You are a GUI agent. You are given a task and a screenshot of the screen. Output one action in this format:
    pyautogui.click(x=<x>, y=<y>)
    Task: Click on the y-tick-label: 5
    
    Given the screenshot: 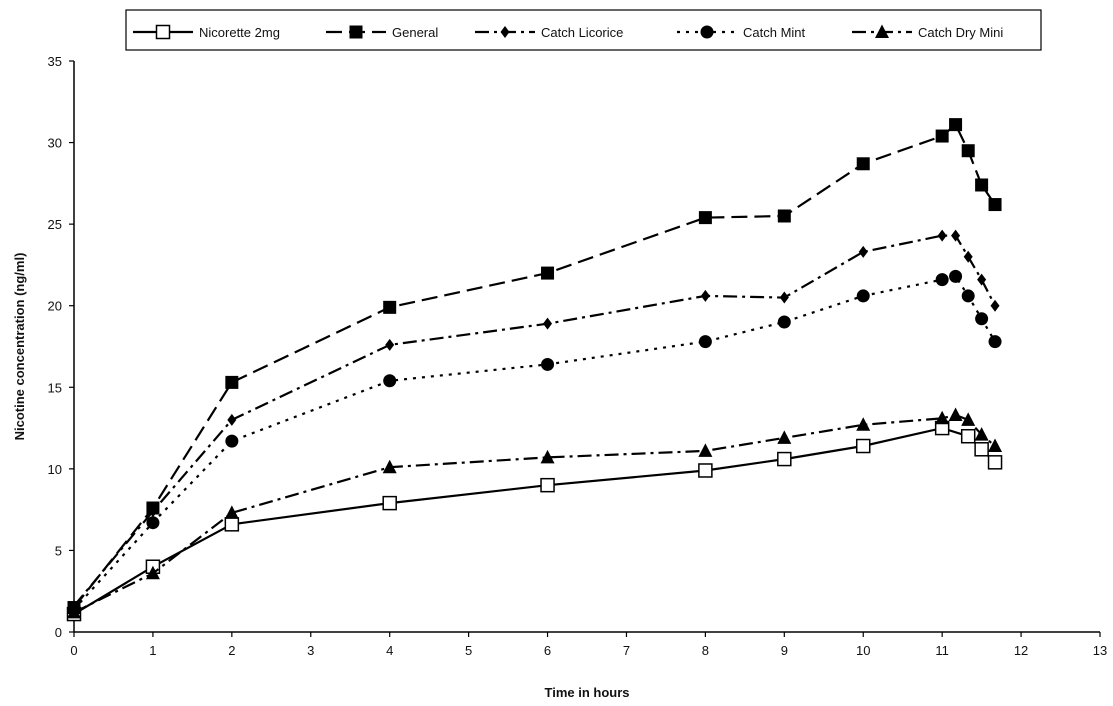 What is the action you would take?
    pyautogui.click(x=58, y=550)
    